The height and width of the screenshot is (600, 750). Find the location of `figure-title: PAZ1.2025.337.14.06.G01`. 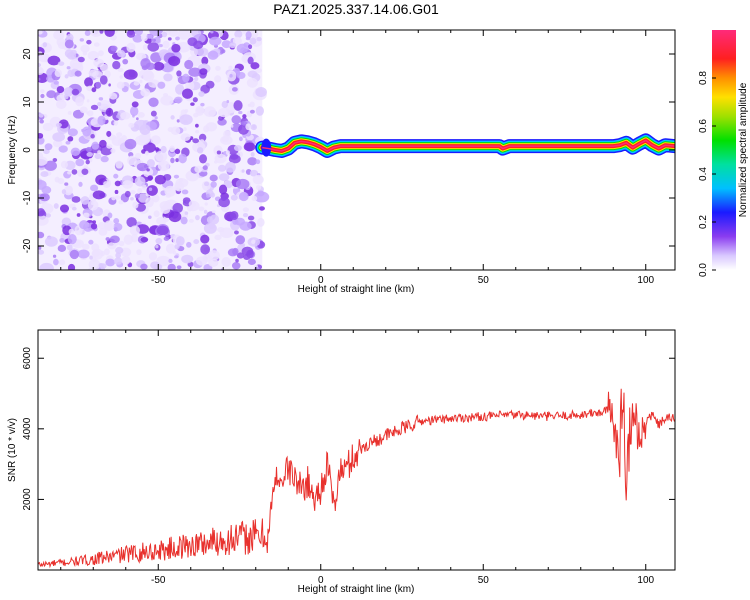

figure-title: PAZ1.2025.337.14.06.G01 is located at coordinates (356, 9).